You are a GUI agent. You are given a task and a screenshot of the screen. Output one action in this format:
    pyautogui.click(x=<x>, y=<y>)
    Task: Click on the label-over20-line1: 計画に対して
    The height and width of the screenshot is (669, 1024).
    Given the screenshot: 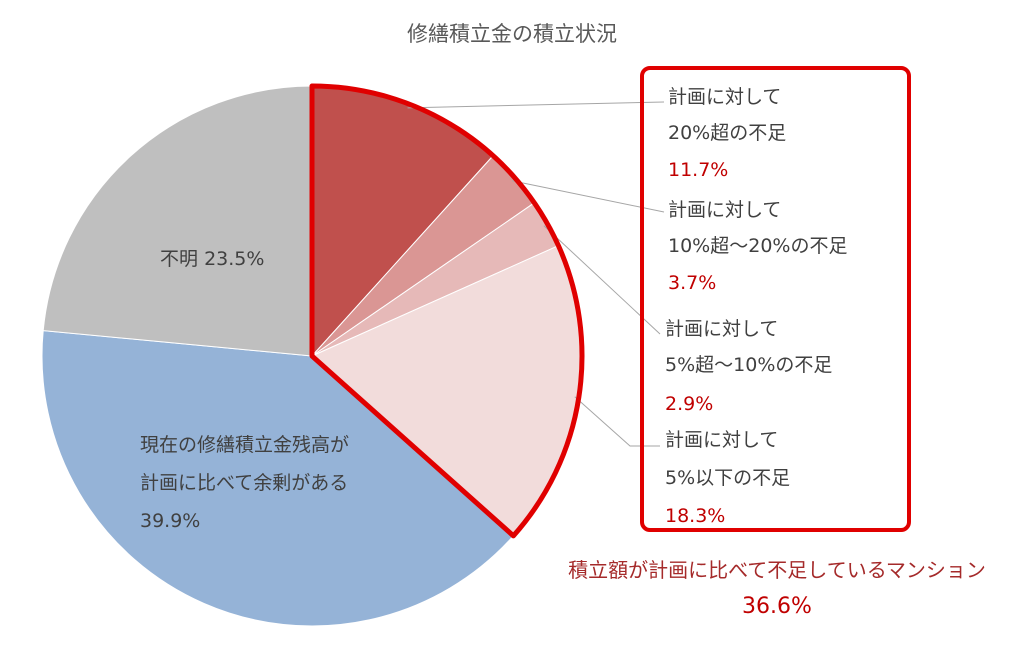 What is the action you would take?
    pyautogui.click(x=725, y=97)
    